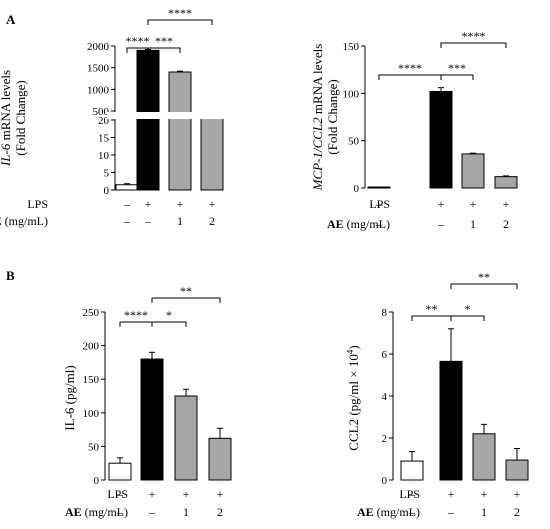  What do you see at coordinates (506, 224) in the screenshot?
I see `mcp1_mrna-ae-value: 2` at bounding box center [506, 224].